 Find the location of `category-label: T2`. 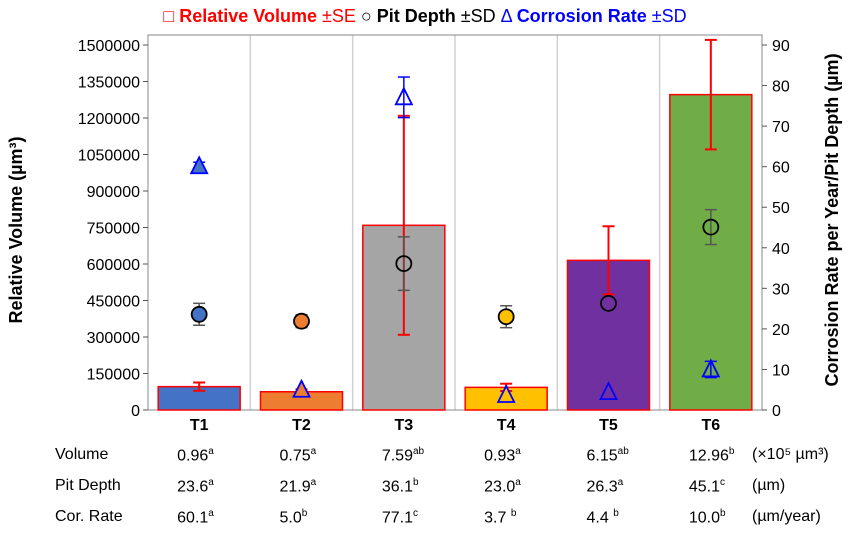

category-label: T2 is located at coordinates (301, 425).